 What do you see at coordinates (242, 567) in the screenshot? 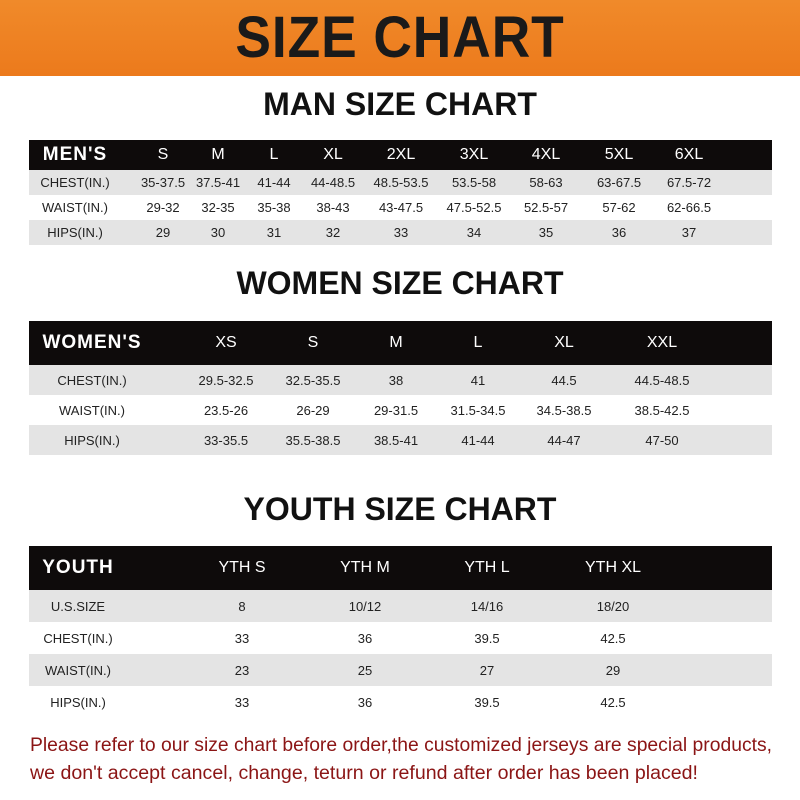
I see `size-header-cell: YTH S` at bounding box center [242, 567].